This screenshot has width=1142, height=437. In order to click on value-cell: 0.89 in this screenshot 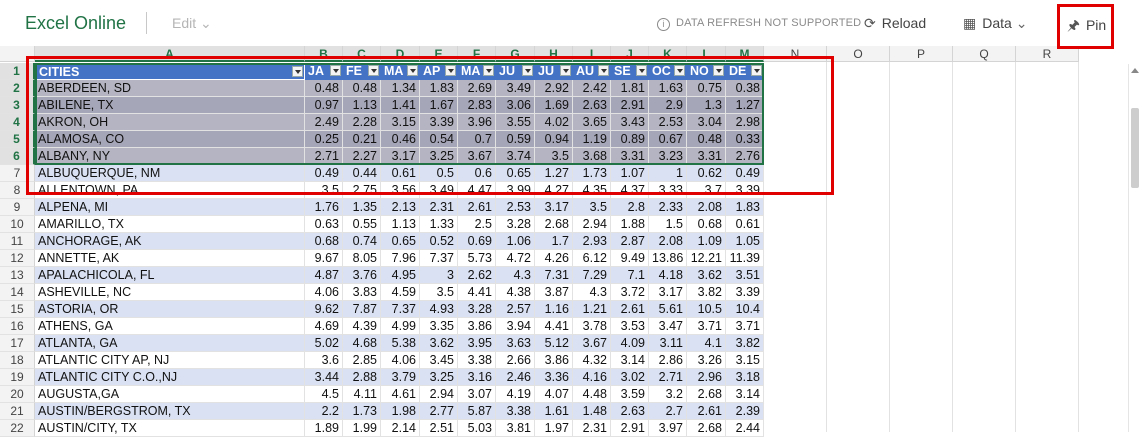, I will do `click(630, 139)`.